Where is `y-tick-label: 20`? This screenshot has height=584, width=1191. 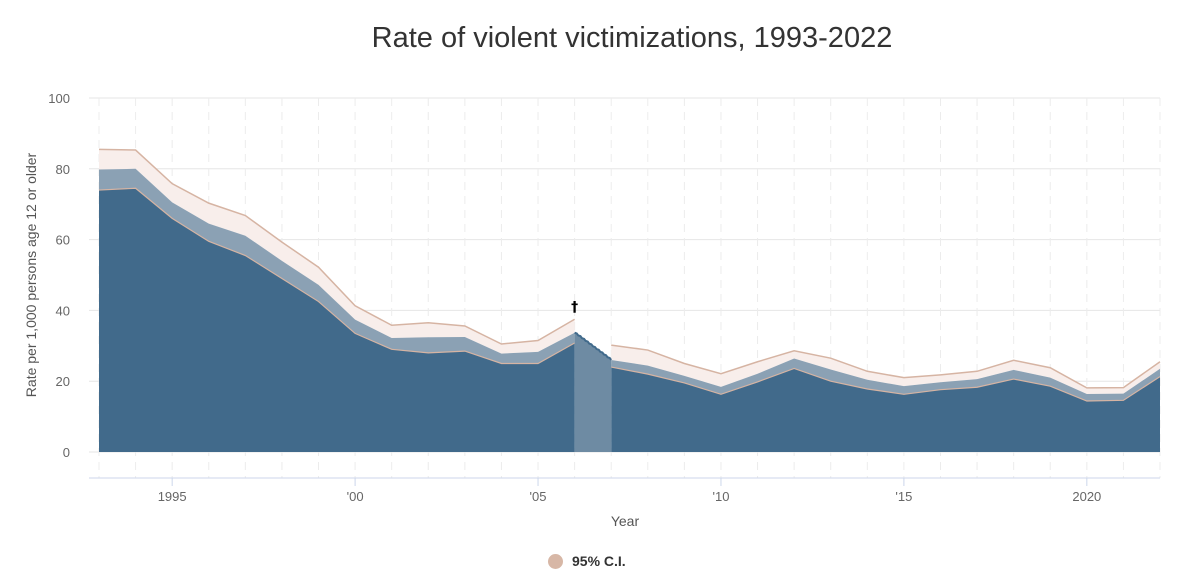
y-tick-label: 20 is located at coordinates (63, 381).